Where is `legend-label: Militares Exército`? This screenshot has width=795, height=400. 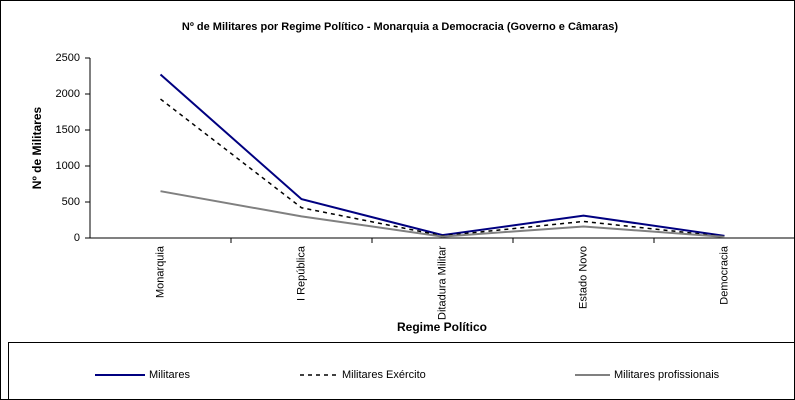 legend-label: Militares Exército is located at coordinates (384, 375).